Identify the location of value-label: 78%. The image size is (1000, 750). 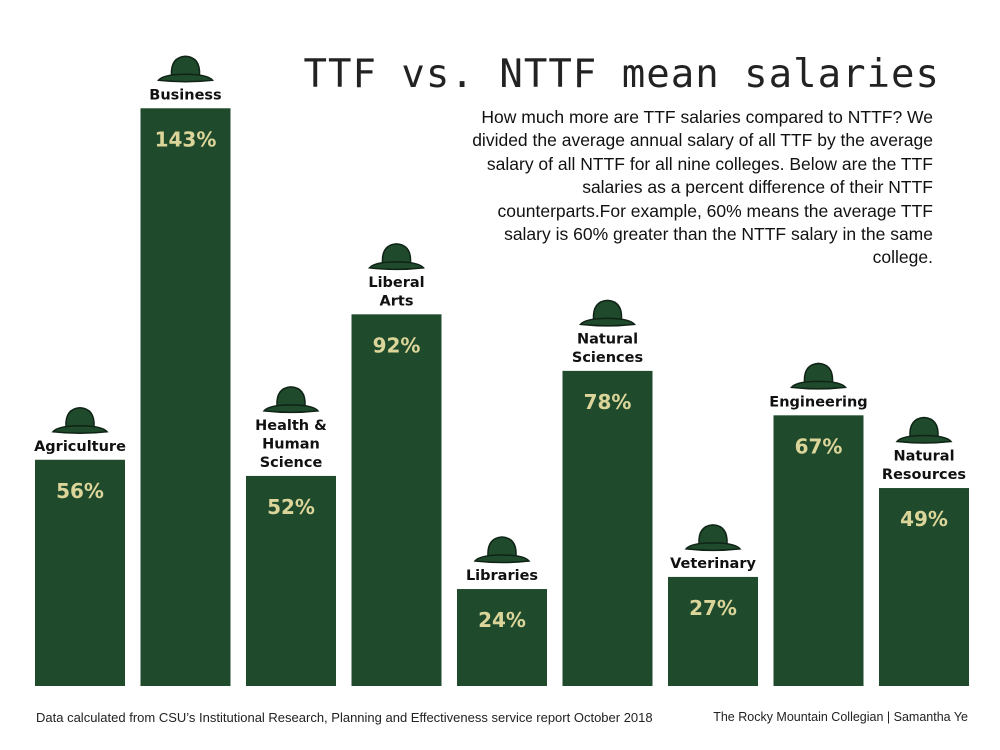
(608, 402).